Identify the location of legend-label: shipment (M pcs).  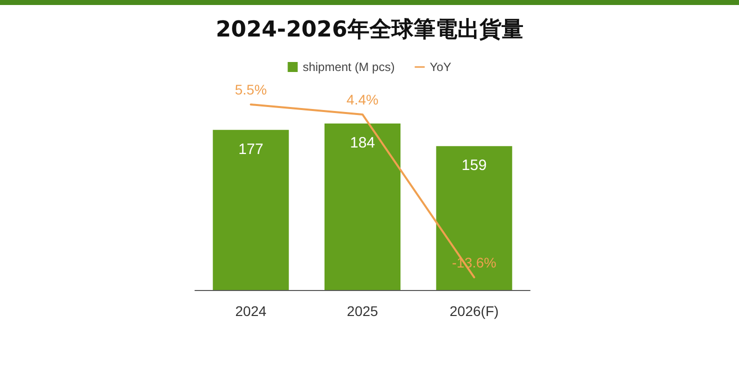
(348, 67).